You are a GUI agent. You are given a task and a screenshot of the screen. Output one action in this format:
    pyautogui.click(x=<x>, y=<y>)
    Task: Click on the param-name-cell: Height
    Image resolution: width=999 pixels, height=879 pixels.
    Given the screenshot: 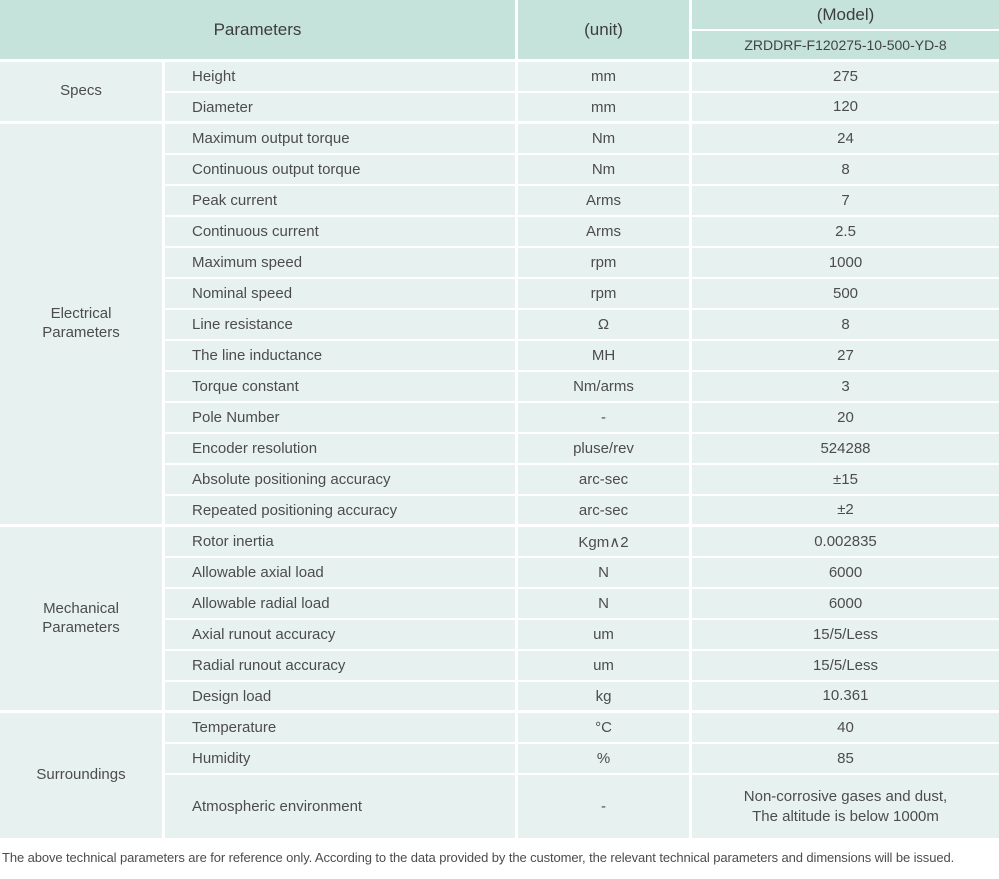 What is the action you would take?
    pyautogui.click(x=341, y=77)
    